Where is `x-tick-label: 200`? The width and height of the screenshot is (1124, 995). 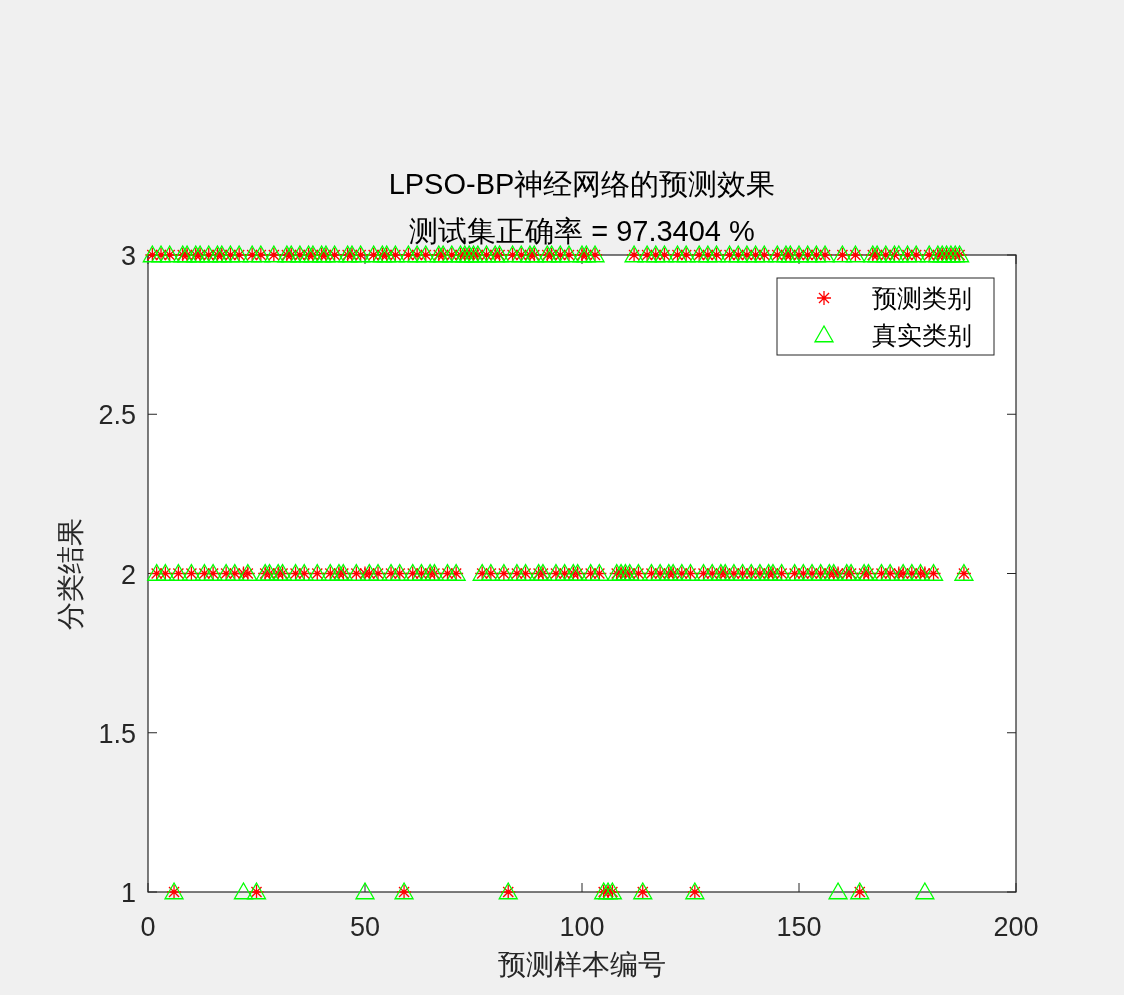 x-tick-label: 200 is located at coordinates (1016, 927).